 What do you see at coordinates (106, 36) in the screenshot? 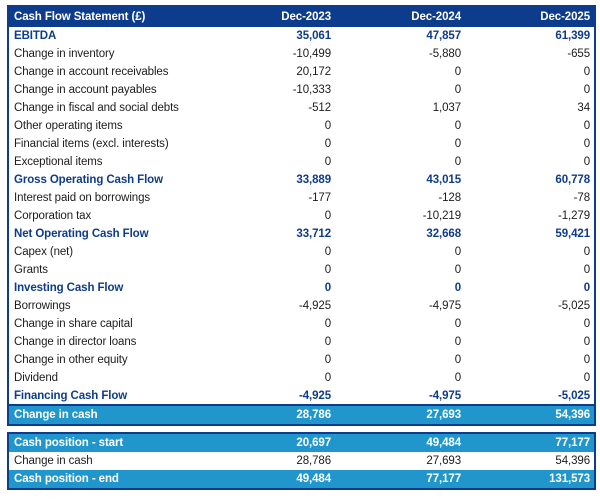
I see `row-label: EBITDA` at bounding box center [106, 36].